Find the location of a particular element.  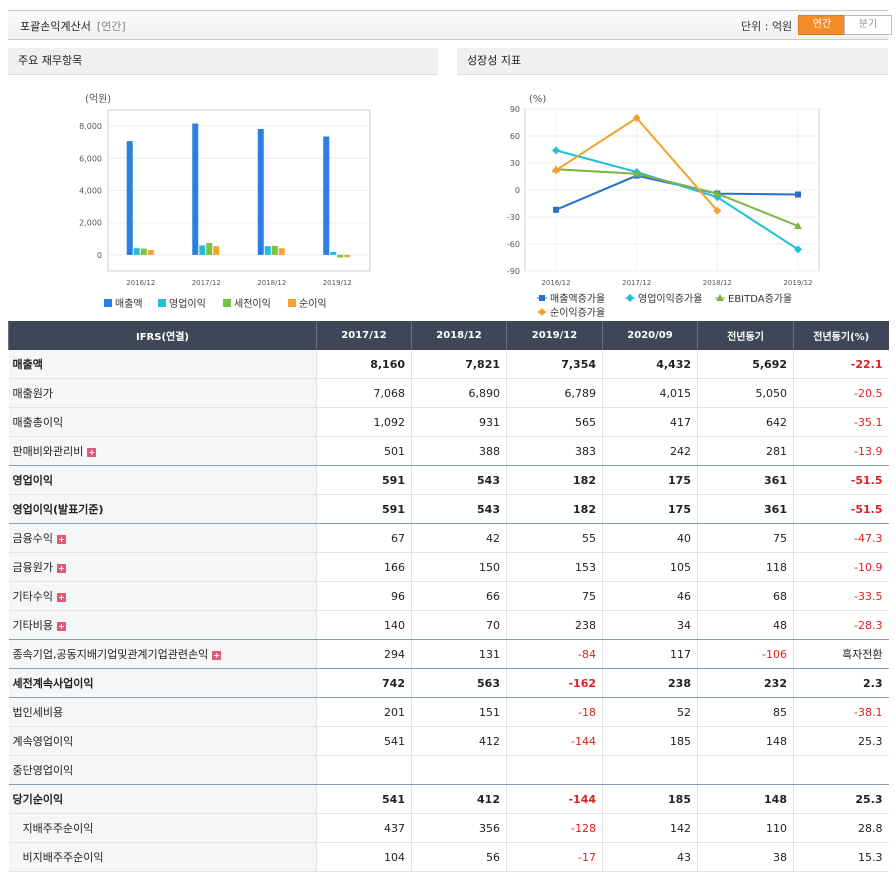

row-label: 기타수익 + is located at coordinates (162, 596).